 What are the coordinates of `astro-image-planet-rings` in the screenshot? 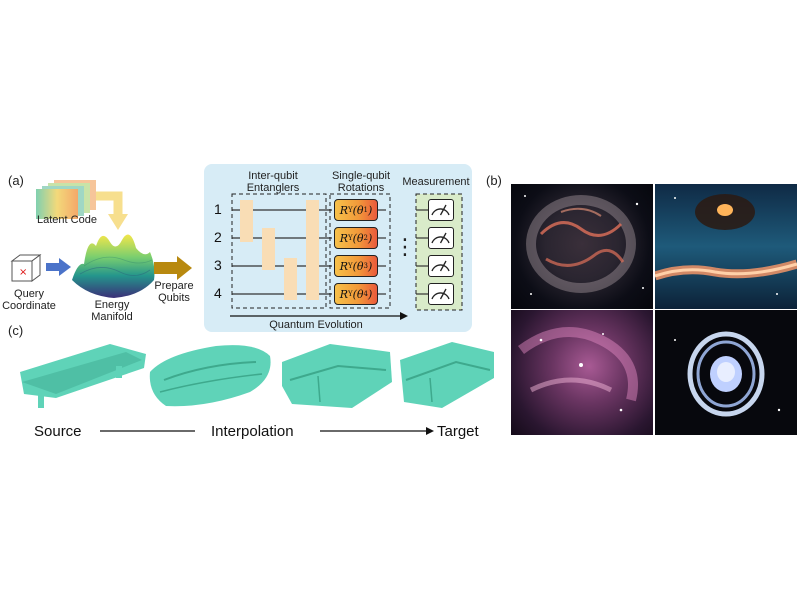 It's located at (726, 372).